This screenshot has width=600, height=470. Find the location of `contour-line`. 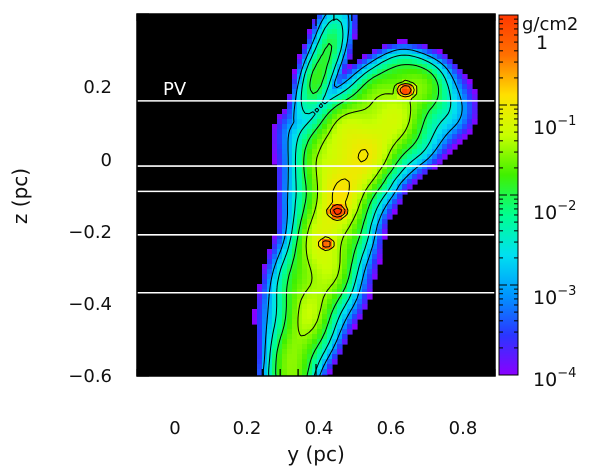

contour-line is located at coordinates (338, 211).